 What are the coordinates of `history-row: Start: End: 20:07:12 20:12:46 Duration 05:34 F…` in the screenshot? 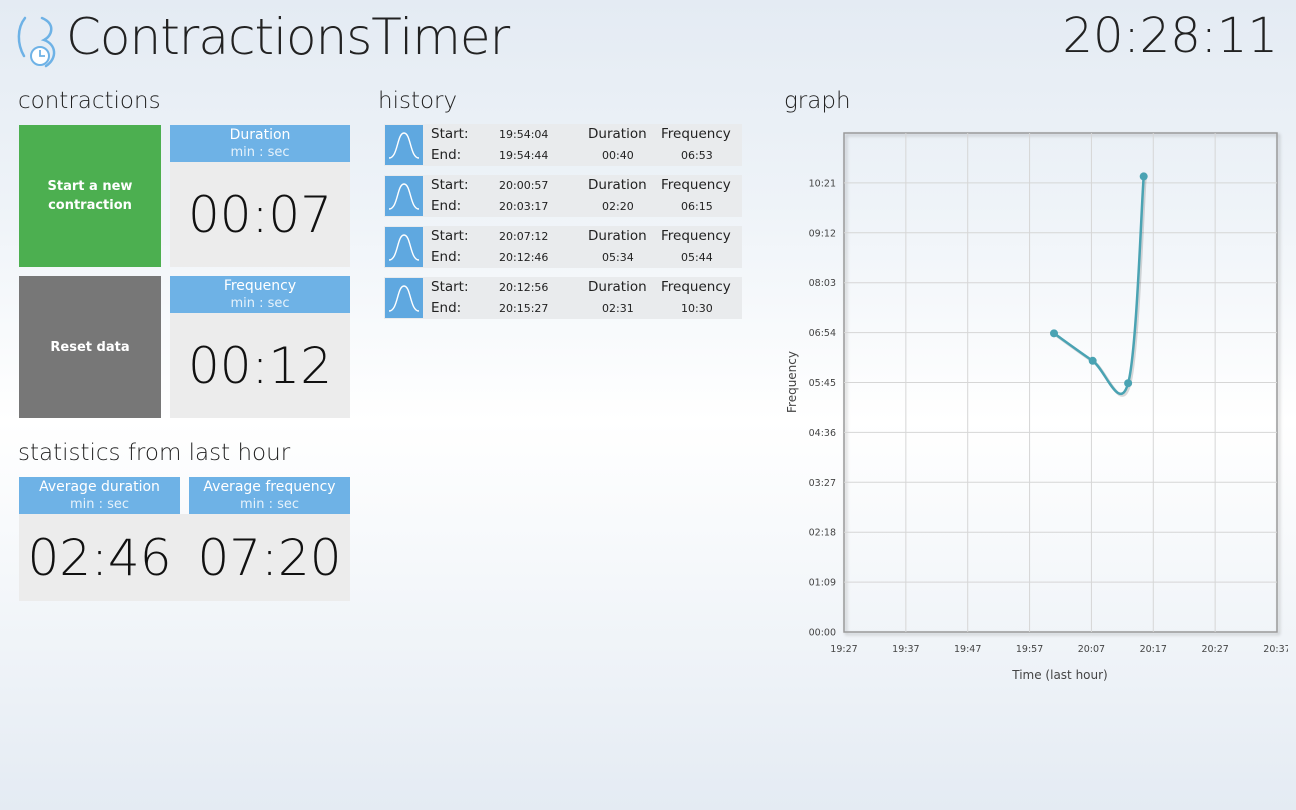 It's located at (563, 247).